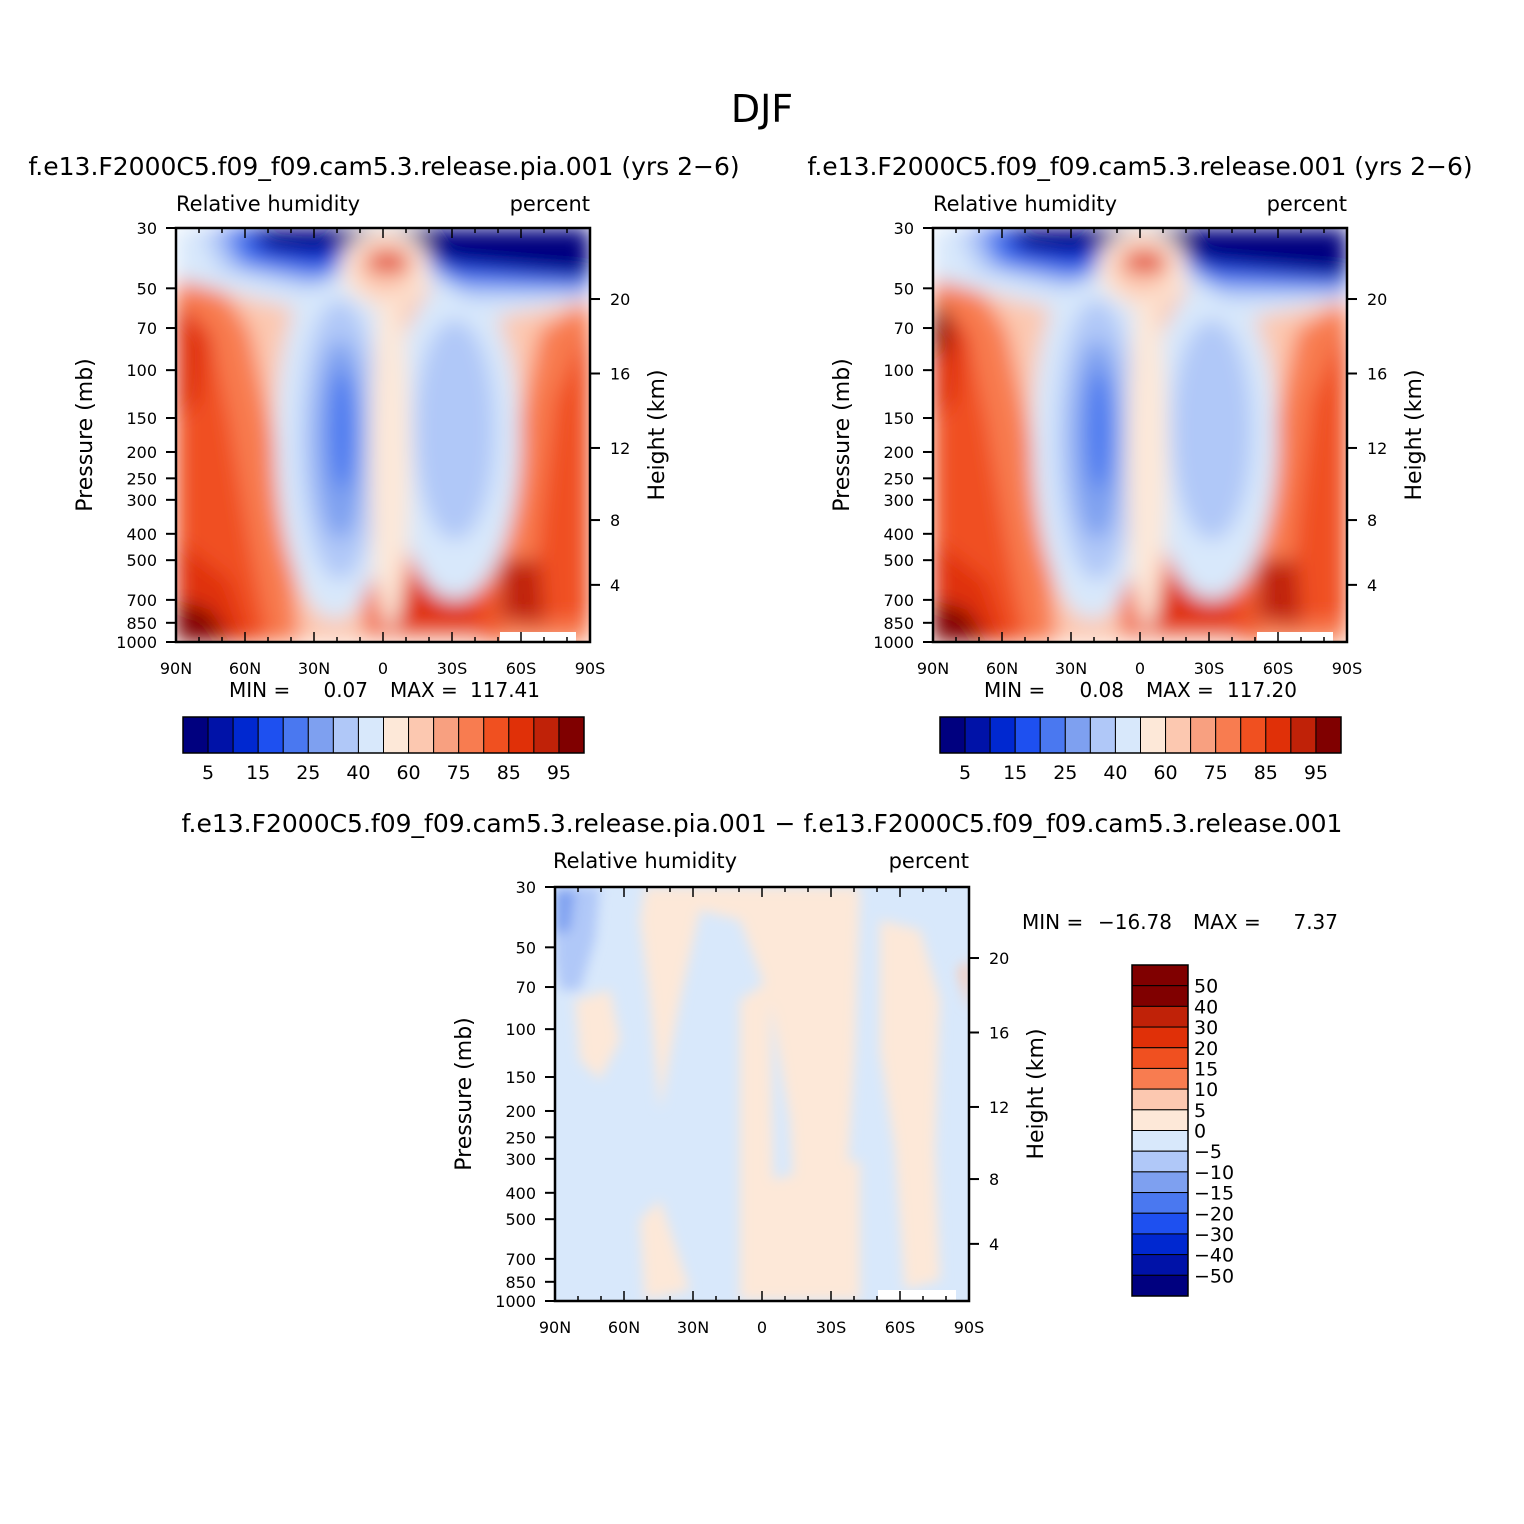 This screenshot has width=1524, height=1524. Describe the element at coordinates (1316, 773) in the screenshot. I see `colorbar-label: 95` at that location.